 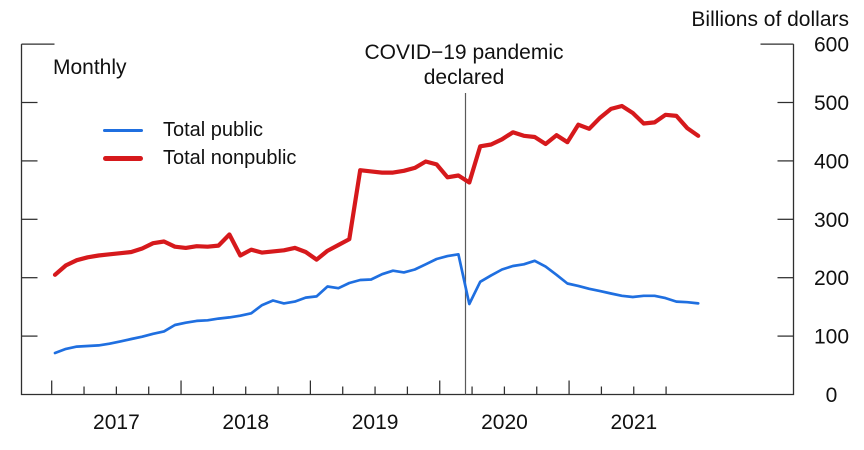 I want to click on covid-annotation-line1: COVID−19 pandemic, so click(x=464, y=52).